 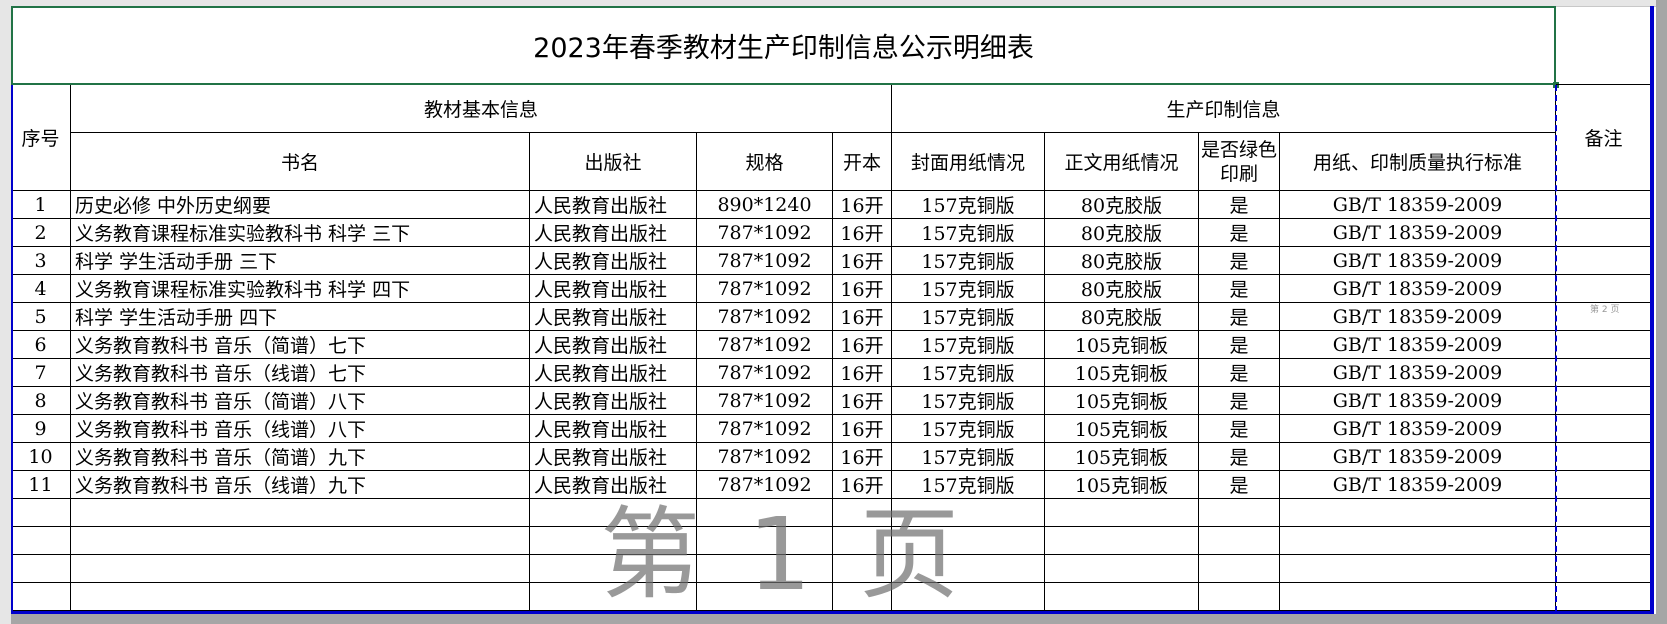 I want to click on header-body-paper: 正文用纸情况, so click(x=1122, y=162).